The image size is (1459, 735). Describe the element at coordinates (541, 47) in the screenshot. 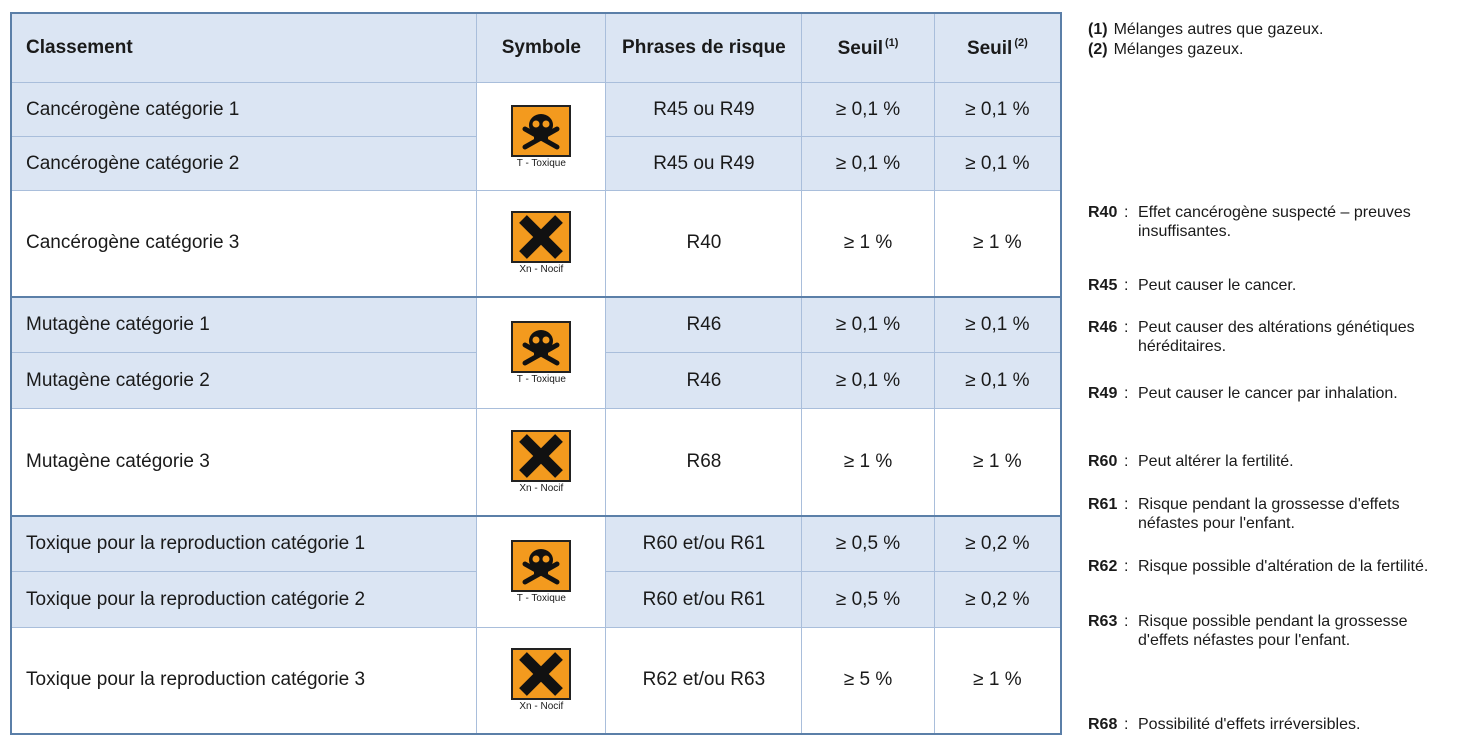

I see `header-text: Symbole` at that location.